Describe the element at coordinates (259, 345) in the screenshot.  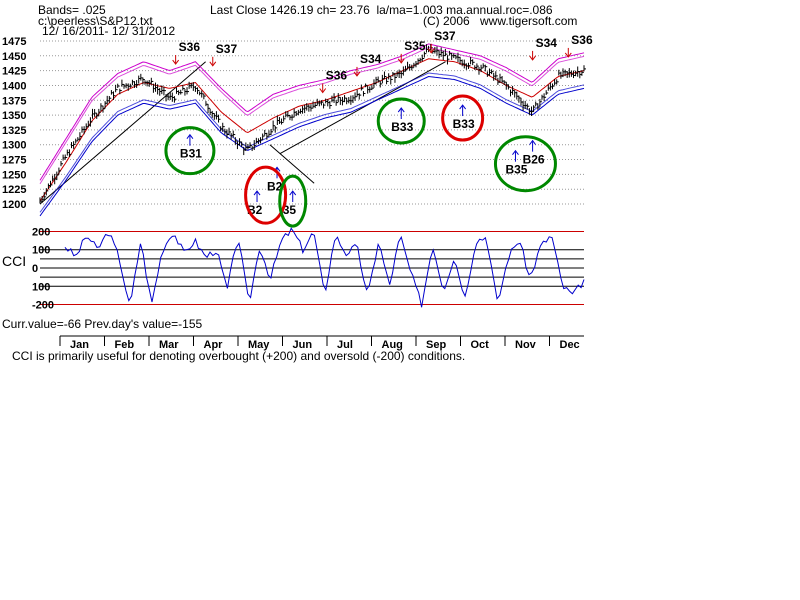
I see `month-label: May` at that location.